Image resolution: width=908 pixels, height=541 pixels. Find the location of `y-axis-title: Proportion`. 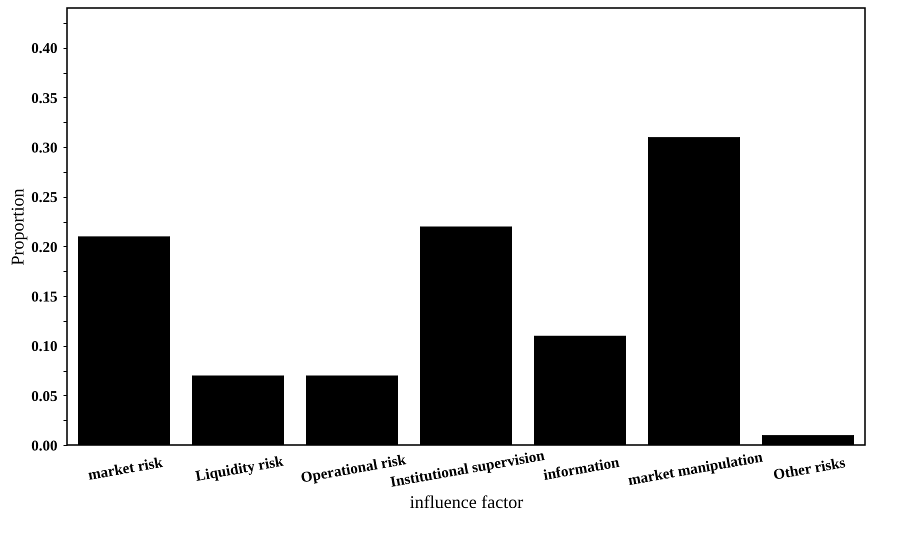

y-axis-title: Proportion is located at coordinates (17, 227).